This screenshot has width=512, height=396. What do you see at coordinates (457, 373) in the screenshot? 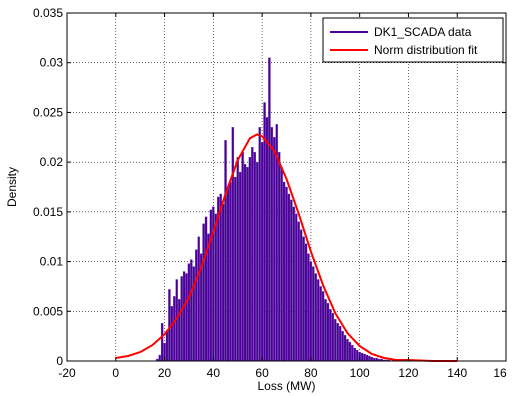
I see `x-tick-label: 140` at bounding box center [457, 373].